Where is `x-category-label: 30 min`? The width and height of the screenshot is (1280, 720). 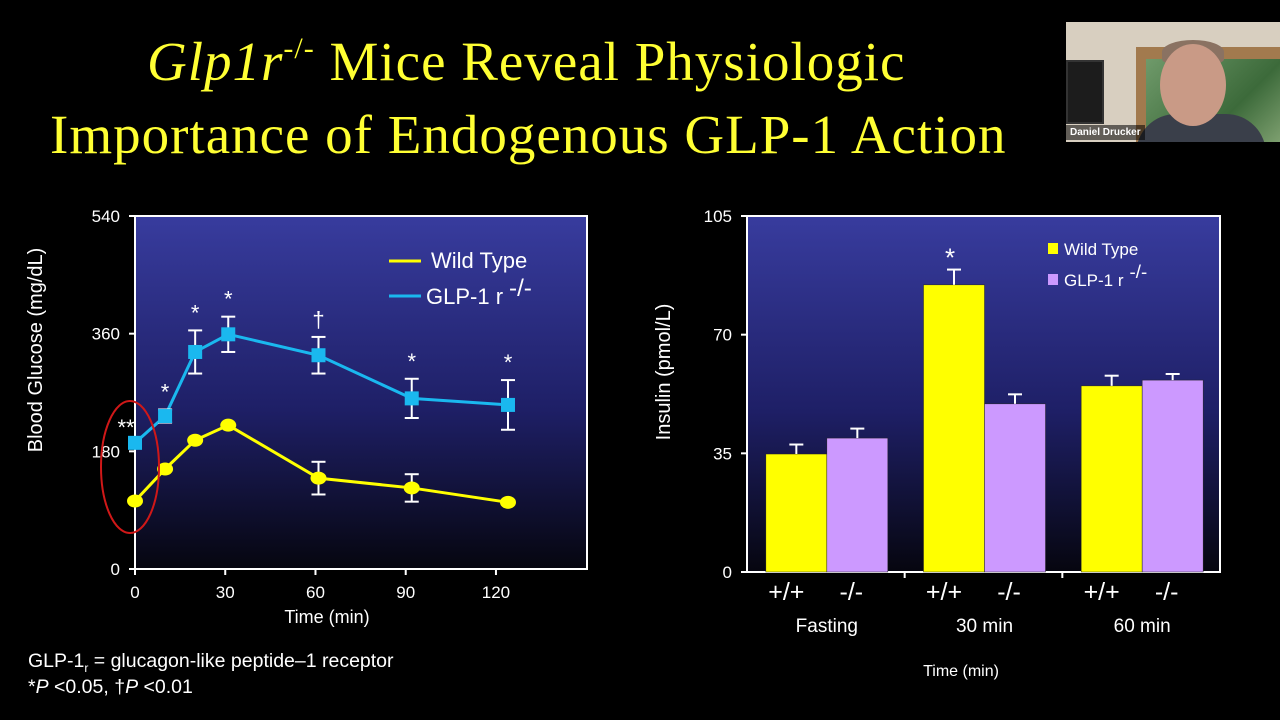 x-category-label: 30 min is located at coordinates (984, 626).